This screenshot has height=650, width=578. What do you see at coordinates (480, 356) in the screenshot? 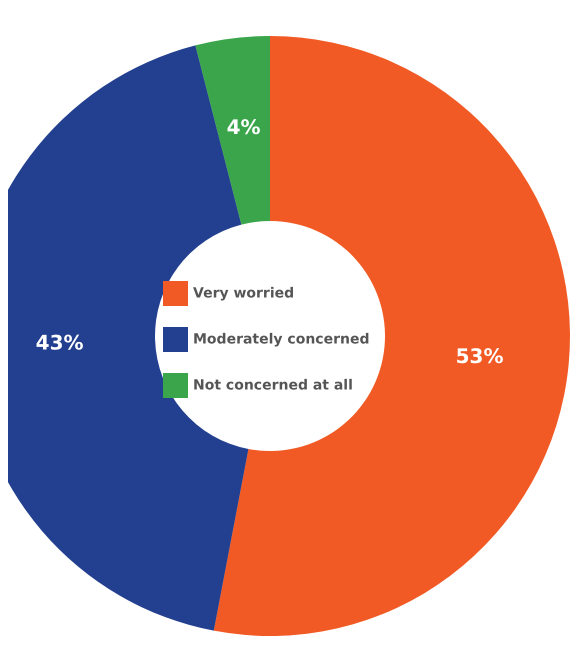
I see `data-label: 53%` at bounding box center [480, 356].